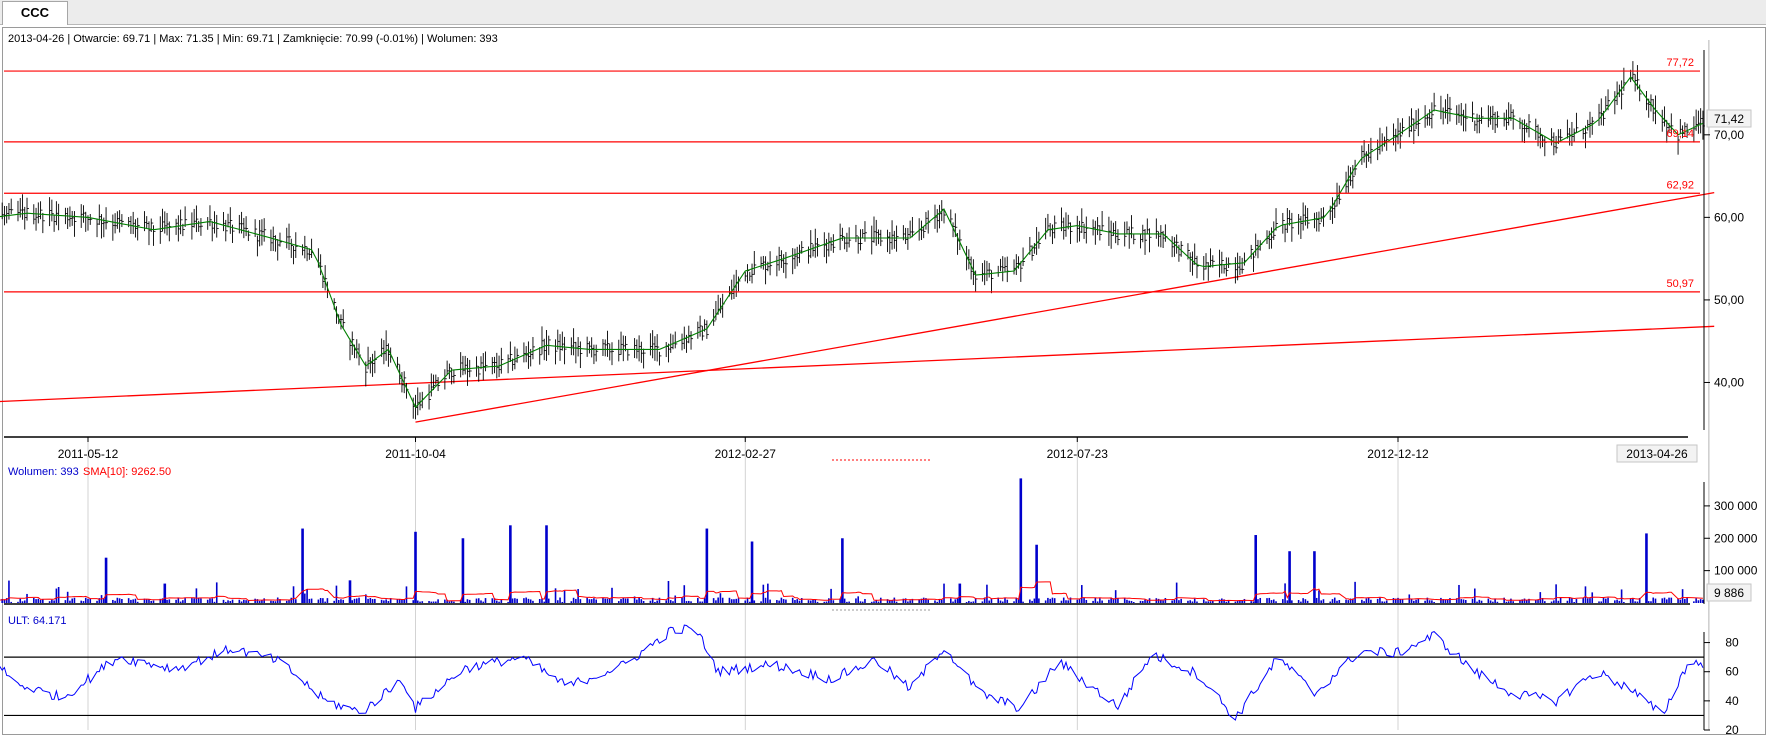 This screenshot has height=736, width=1766. I want to click on price-x-tick-label: 2012-02-27, so click(746, 454).